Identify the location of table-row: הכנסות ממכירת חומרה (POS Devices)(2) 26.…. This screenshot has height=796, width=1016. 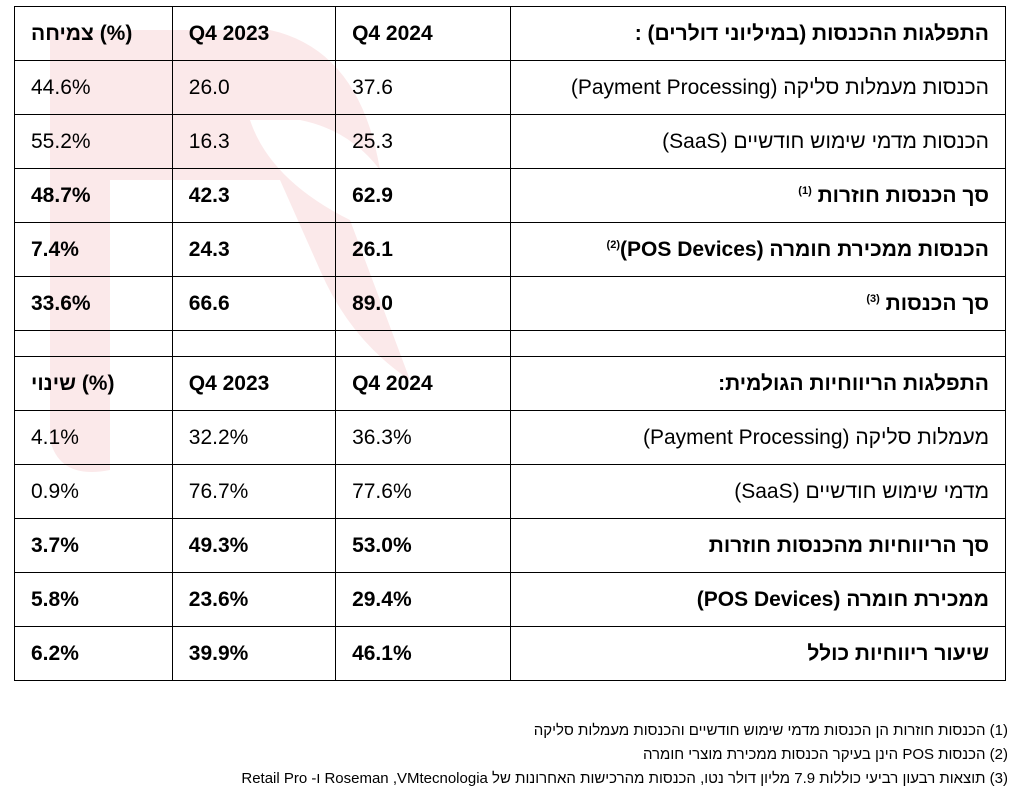
(510, 249).